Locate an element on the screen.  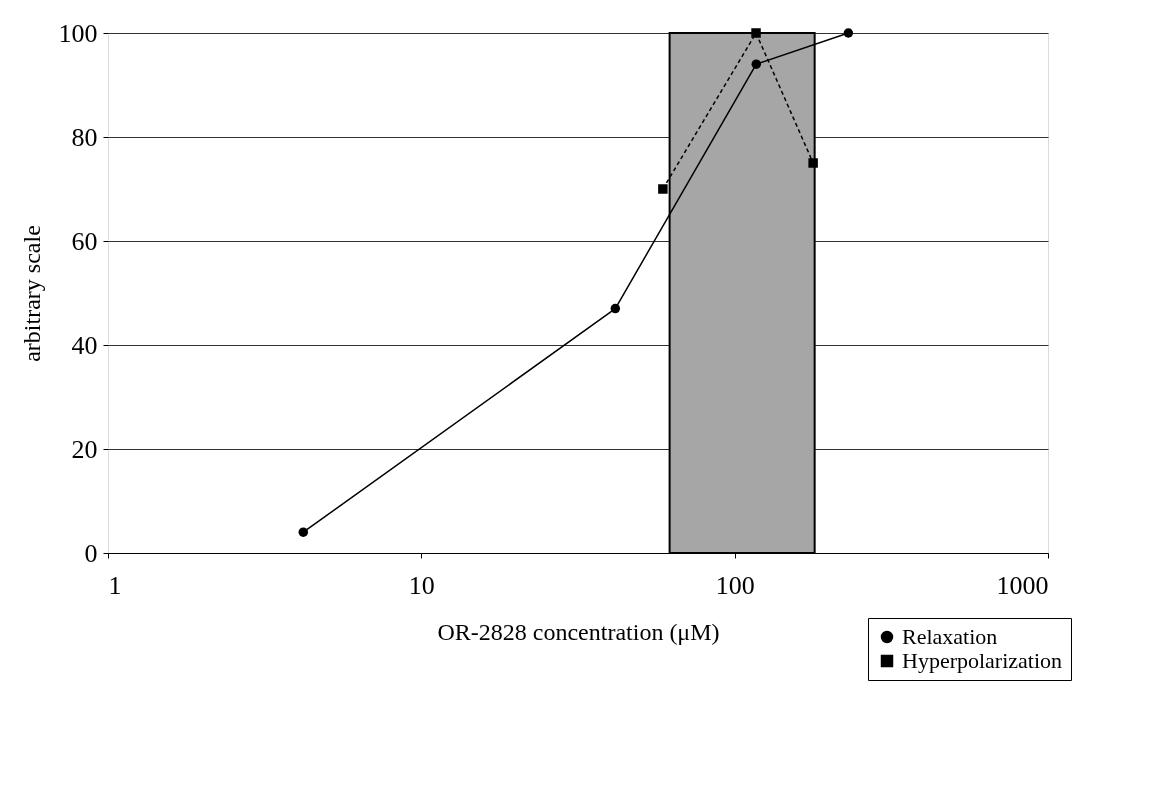
legend-label: Relaxation is located at coordinates (950, 636).